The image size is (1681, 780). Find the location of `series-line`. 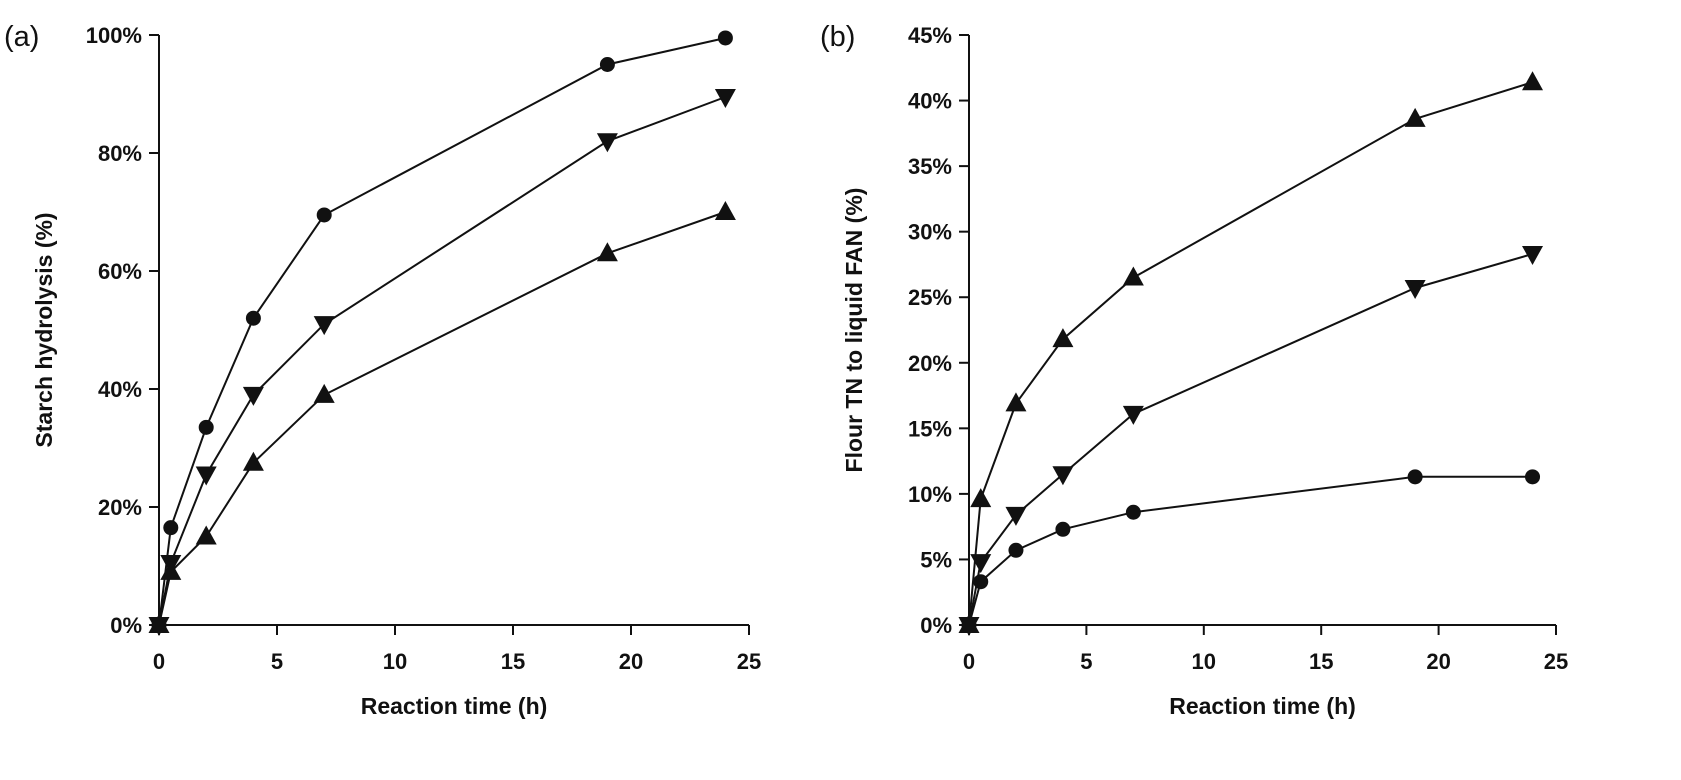

series-line is located at coordinates (1250, 550).